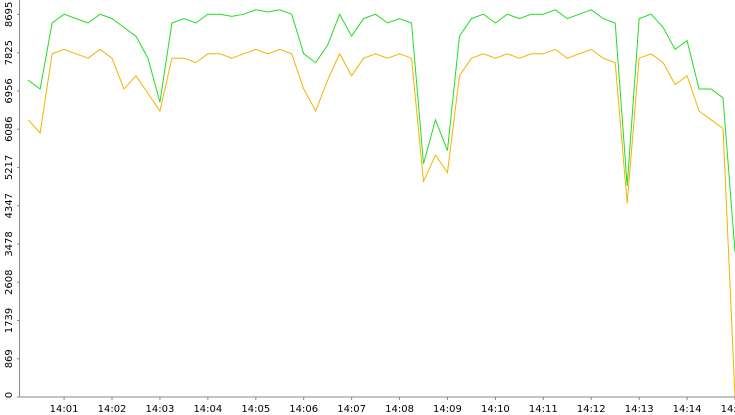  What do you see at coordinates (9, 52) in the screenshot?
I see `y-tick-label: 7825` at bounding box center [9, 52].